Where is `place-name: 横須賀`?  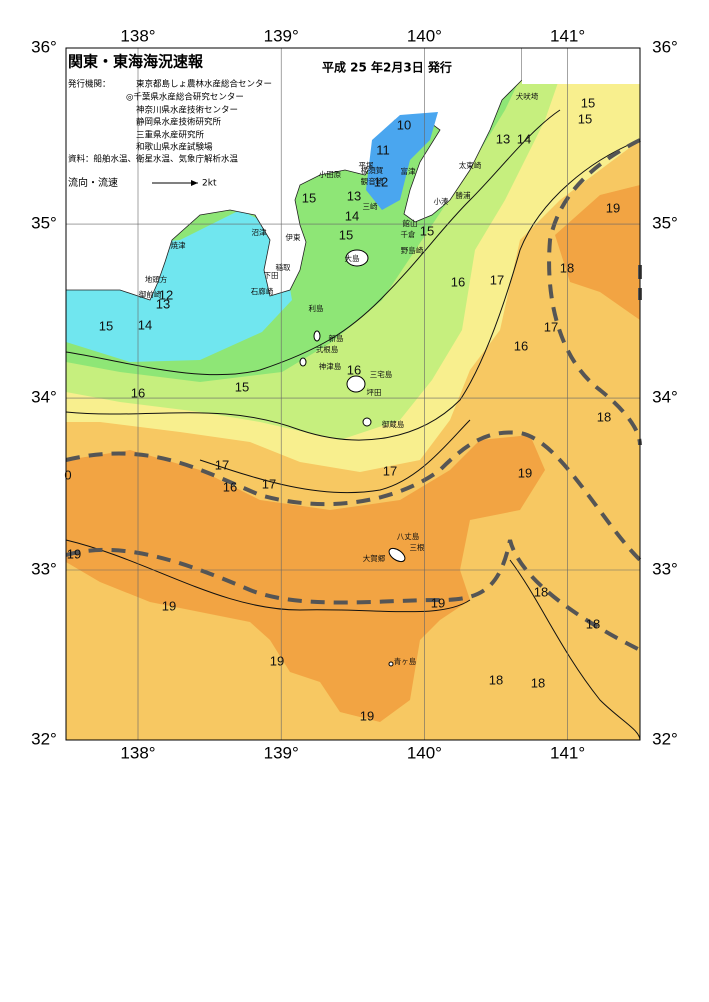 place-name: 横須賀 is located at coordinates (372, 170).